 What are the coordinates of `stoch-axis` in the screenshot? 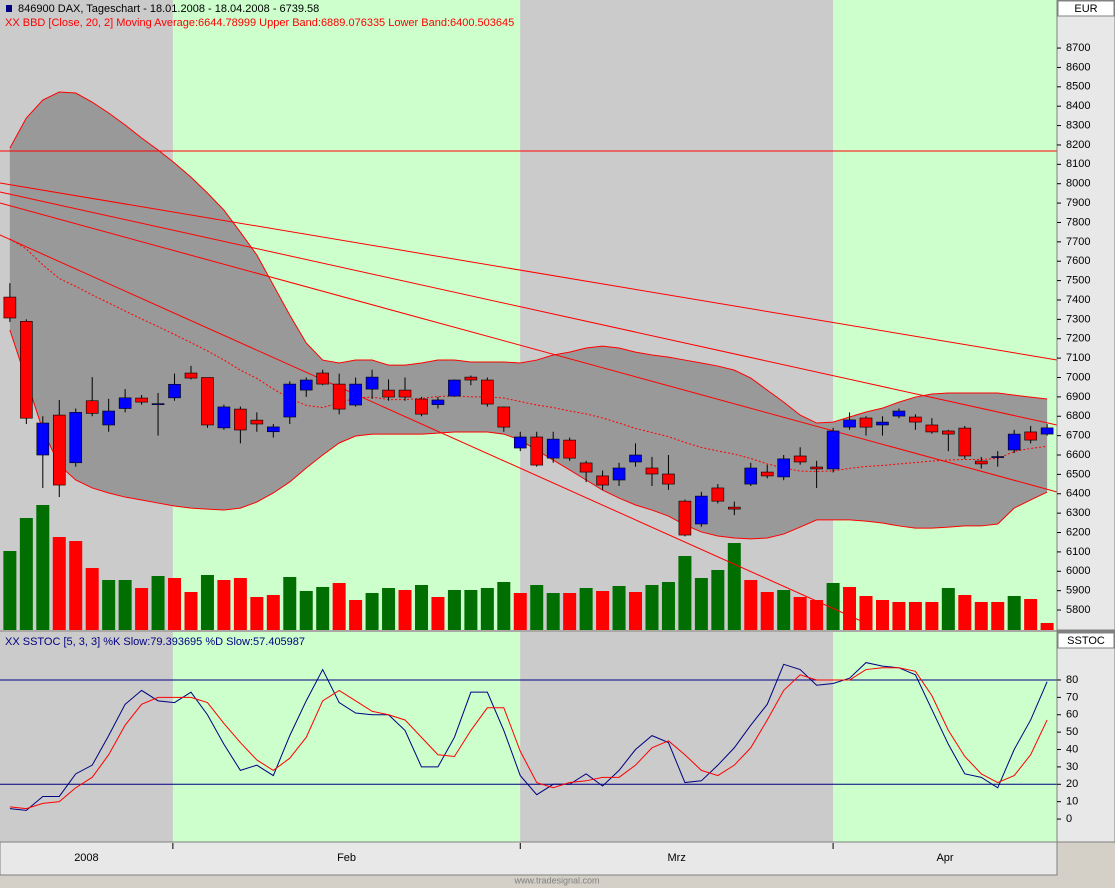 It's located at (1085, 737).